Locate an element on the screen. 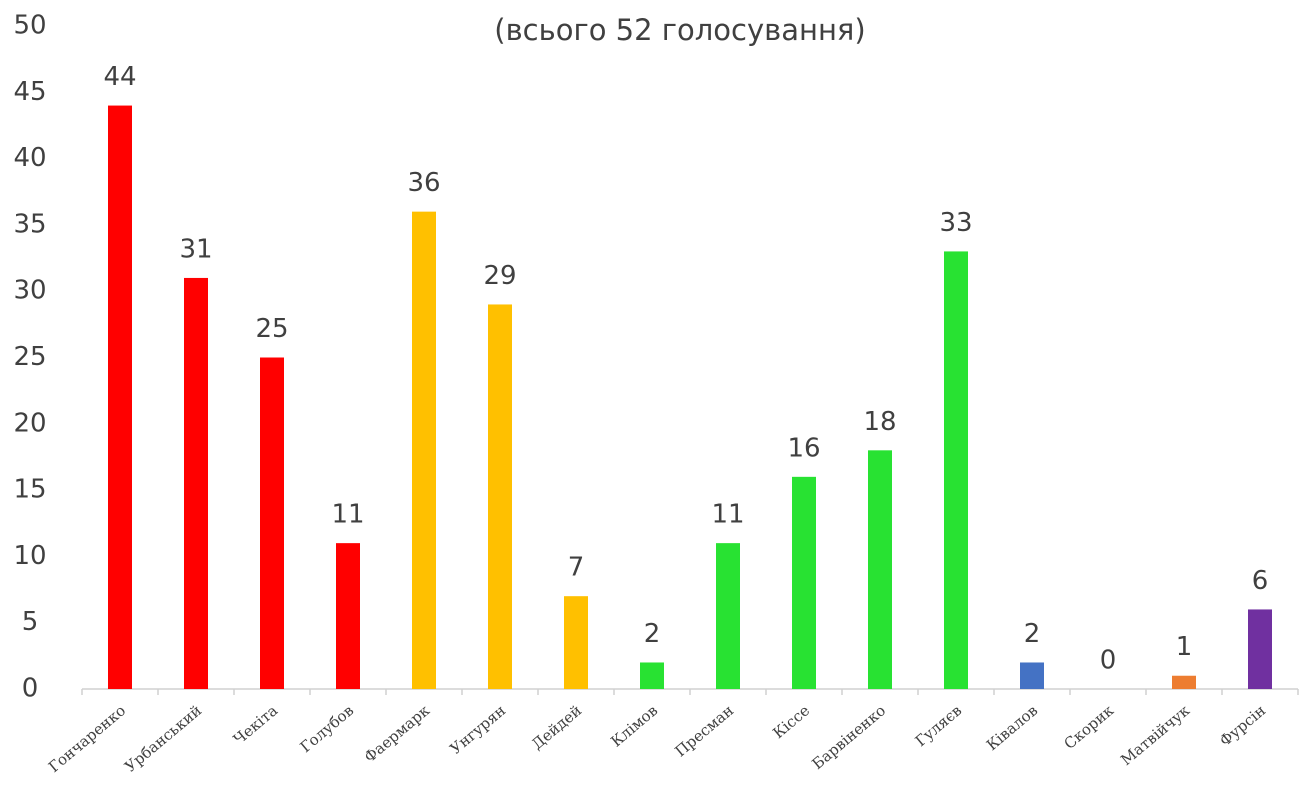 The height and width of the screenshot is (807, 1299). y-tick-label: 50 is located at coordinates (29, 26).